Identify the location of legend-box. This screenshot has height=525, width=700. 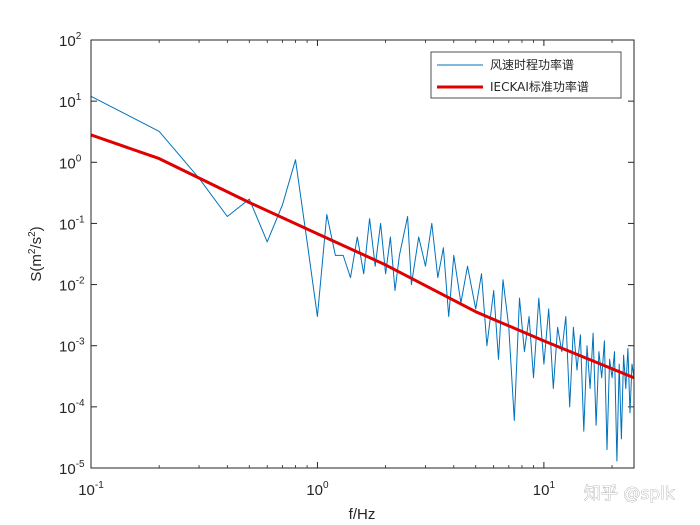
(526, 75).